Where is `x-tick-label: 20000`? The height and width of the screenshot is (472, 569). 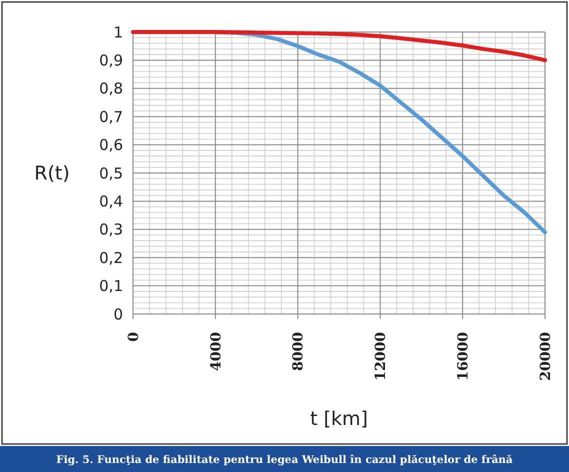 x-tick-label: 20000 is located at coordinates (546, 356).